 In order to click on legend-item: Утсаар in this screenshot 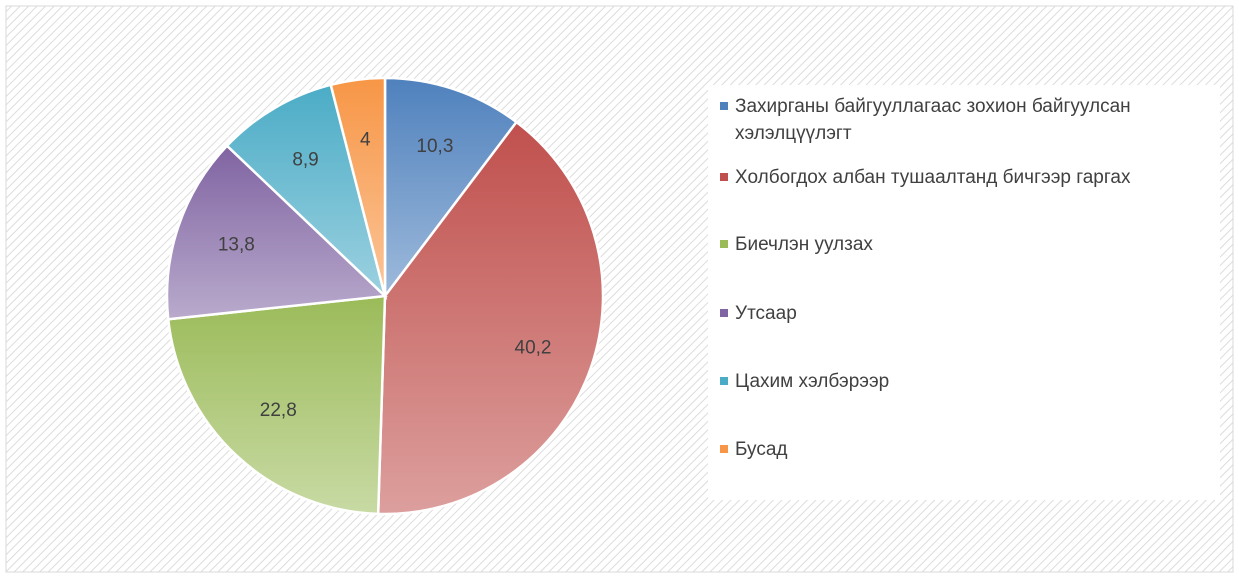, I will do `click(965, 313)`.